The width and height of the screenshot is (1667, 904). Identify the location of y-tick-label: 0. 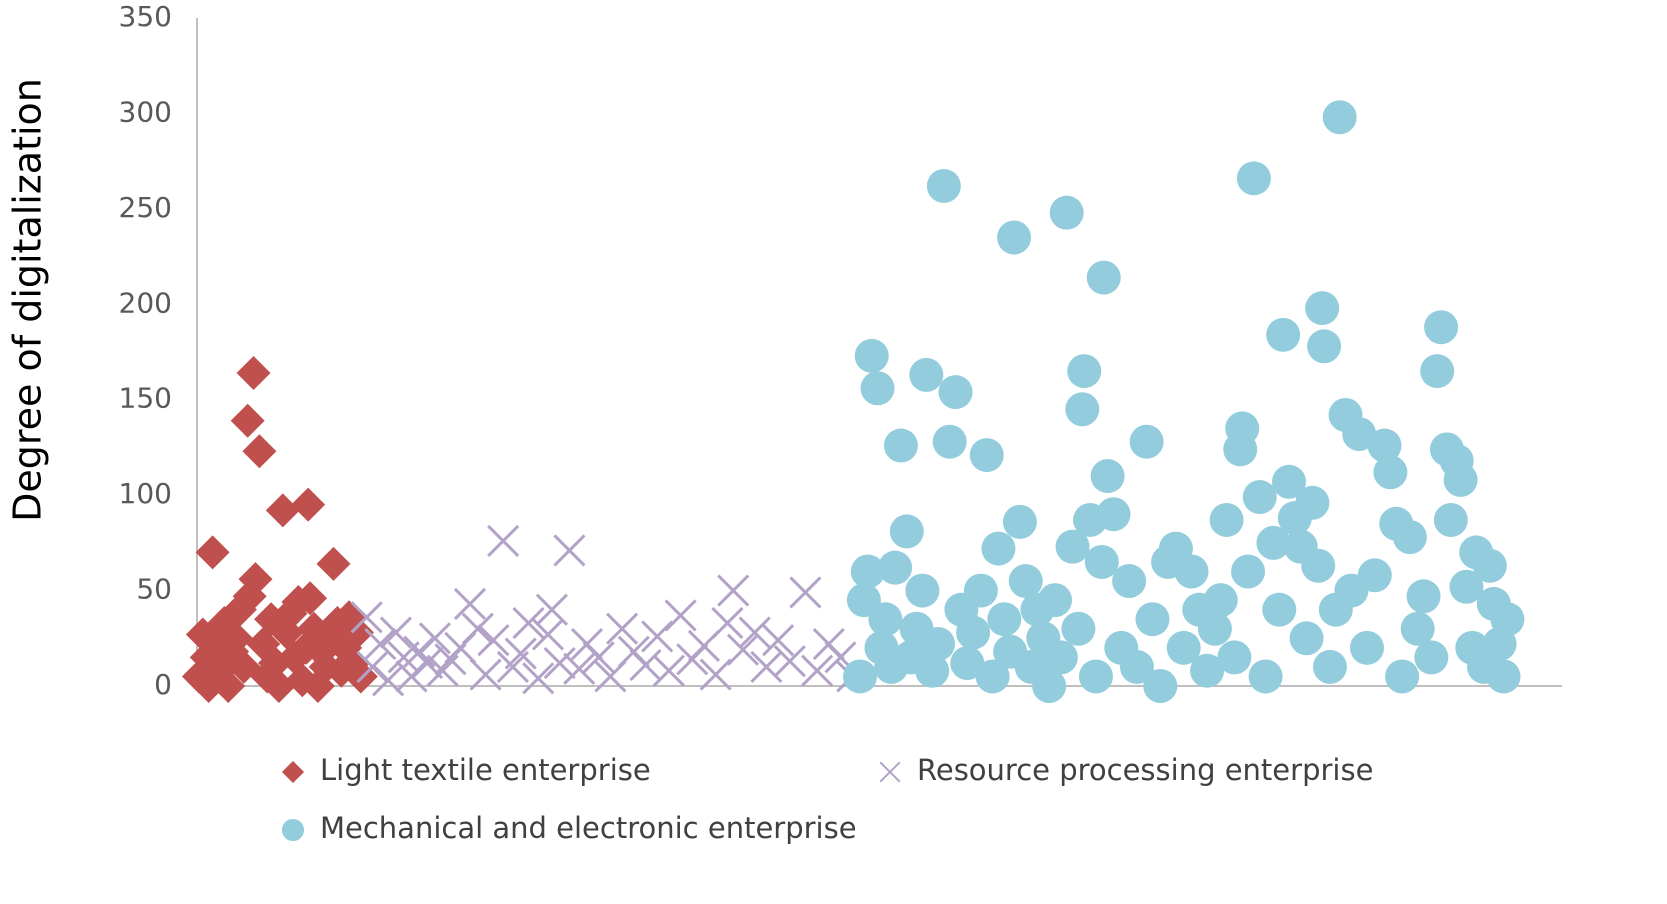
(163, 684).